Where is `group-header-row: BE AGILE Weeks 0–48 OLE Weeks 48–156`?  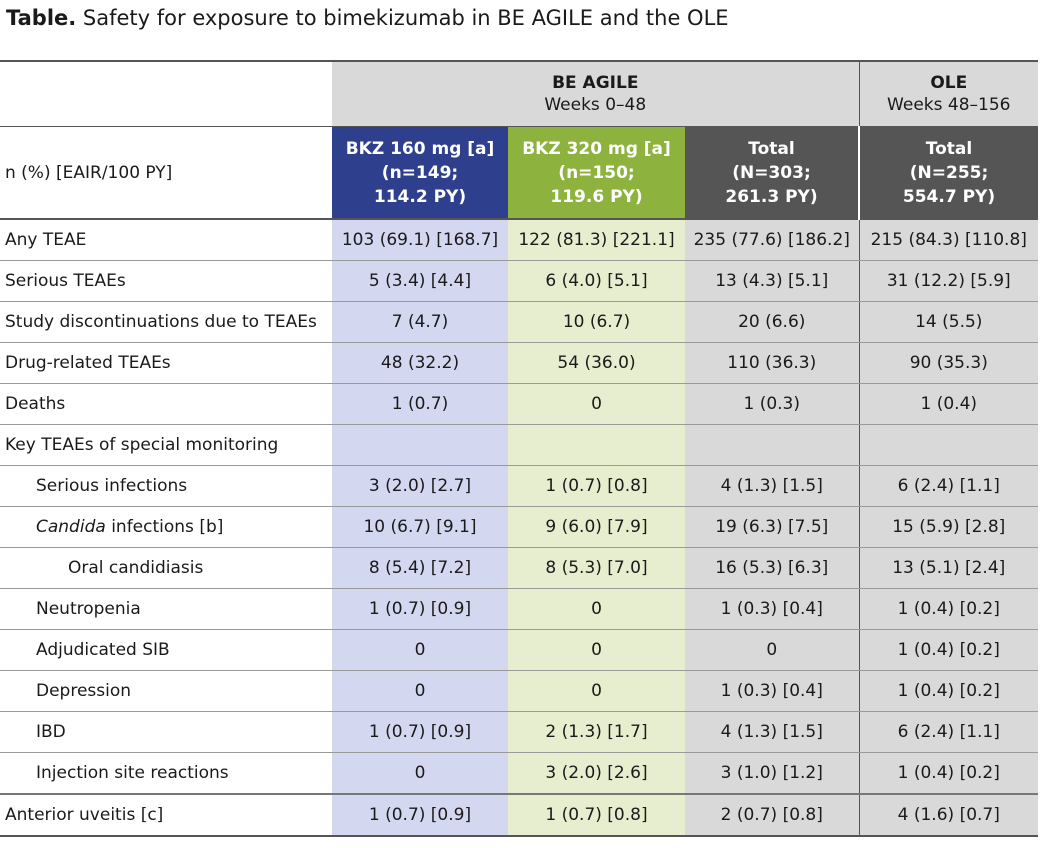 group-header-row: BE AGILE Weeks 0–48 OLE Weeks 48–156 is located at coordinates (519, 93).